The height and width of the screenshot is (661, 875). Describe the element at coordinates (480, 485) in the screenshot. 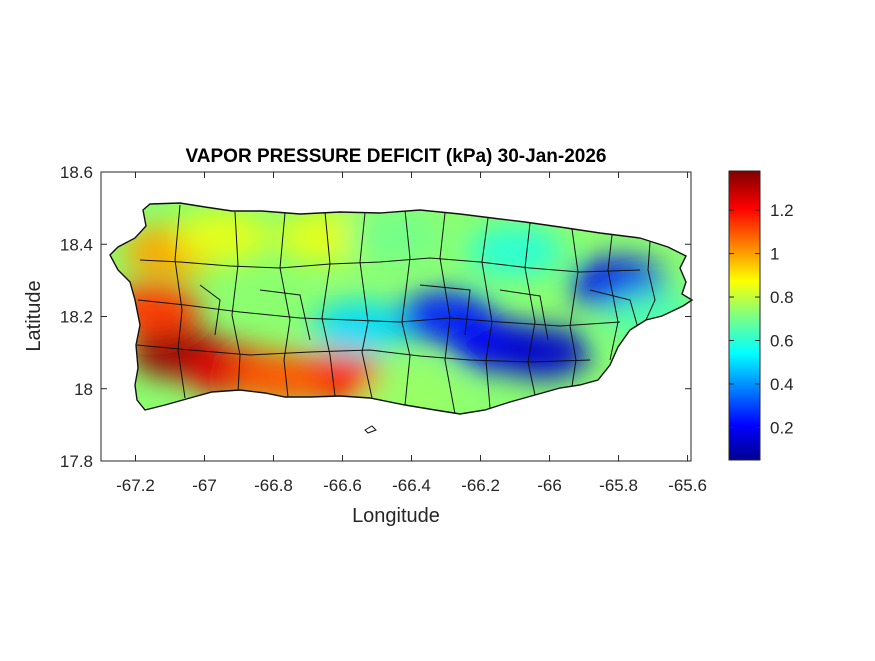

I see `x-tick-label: -66.2` at that location.